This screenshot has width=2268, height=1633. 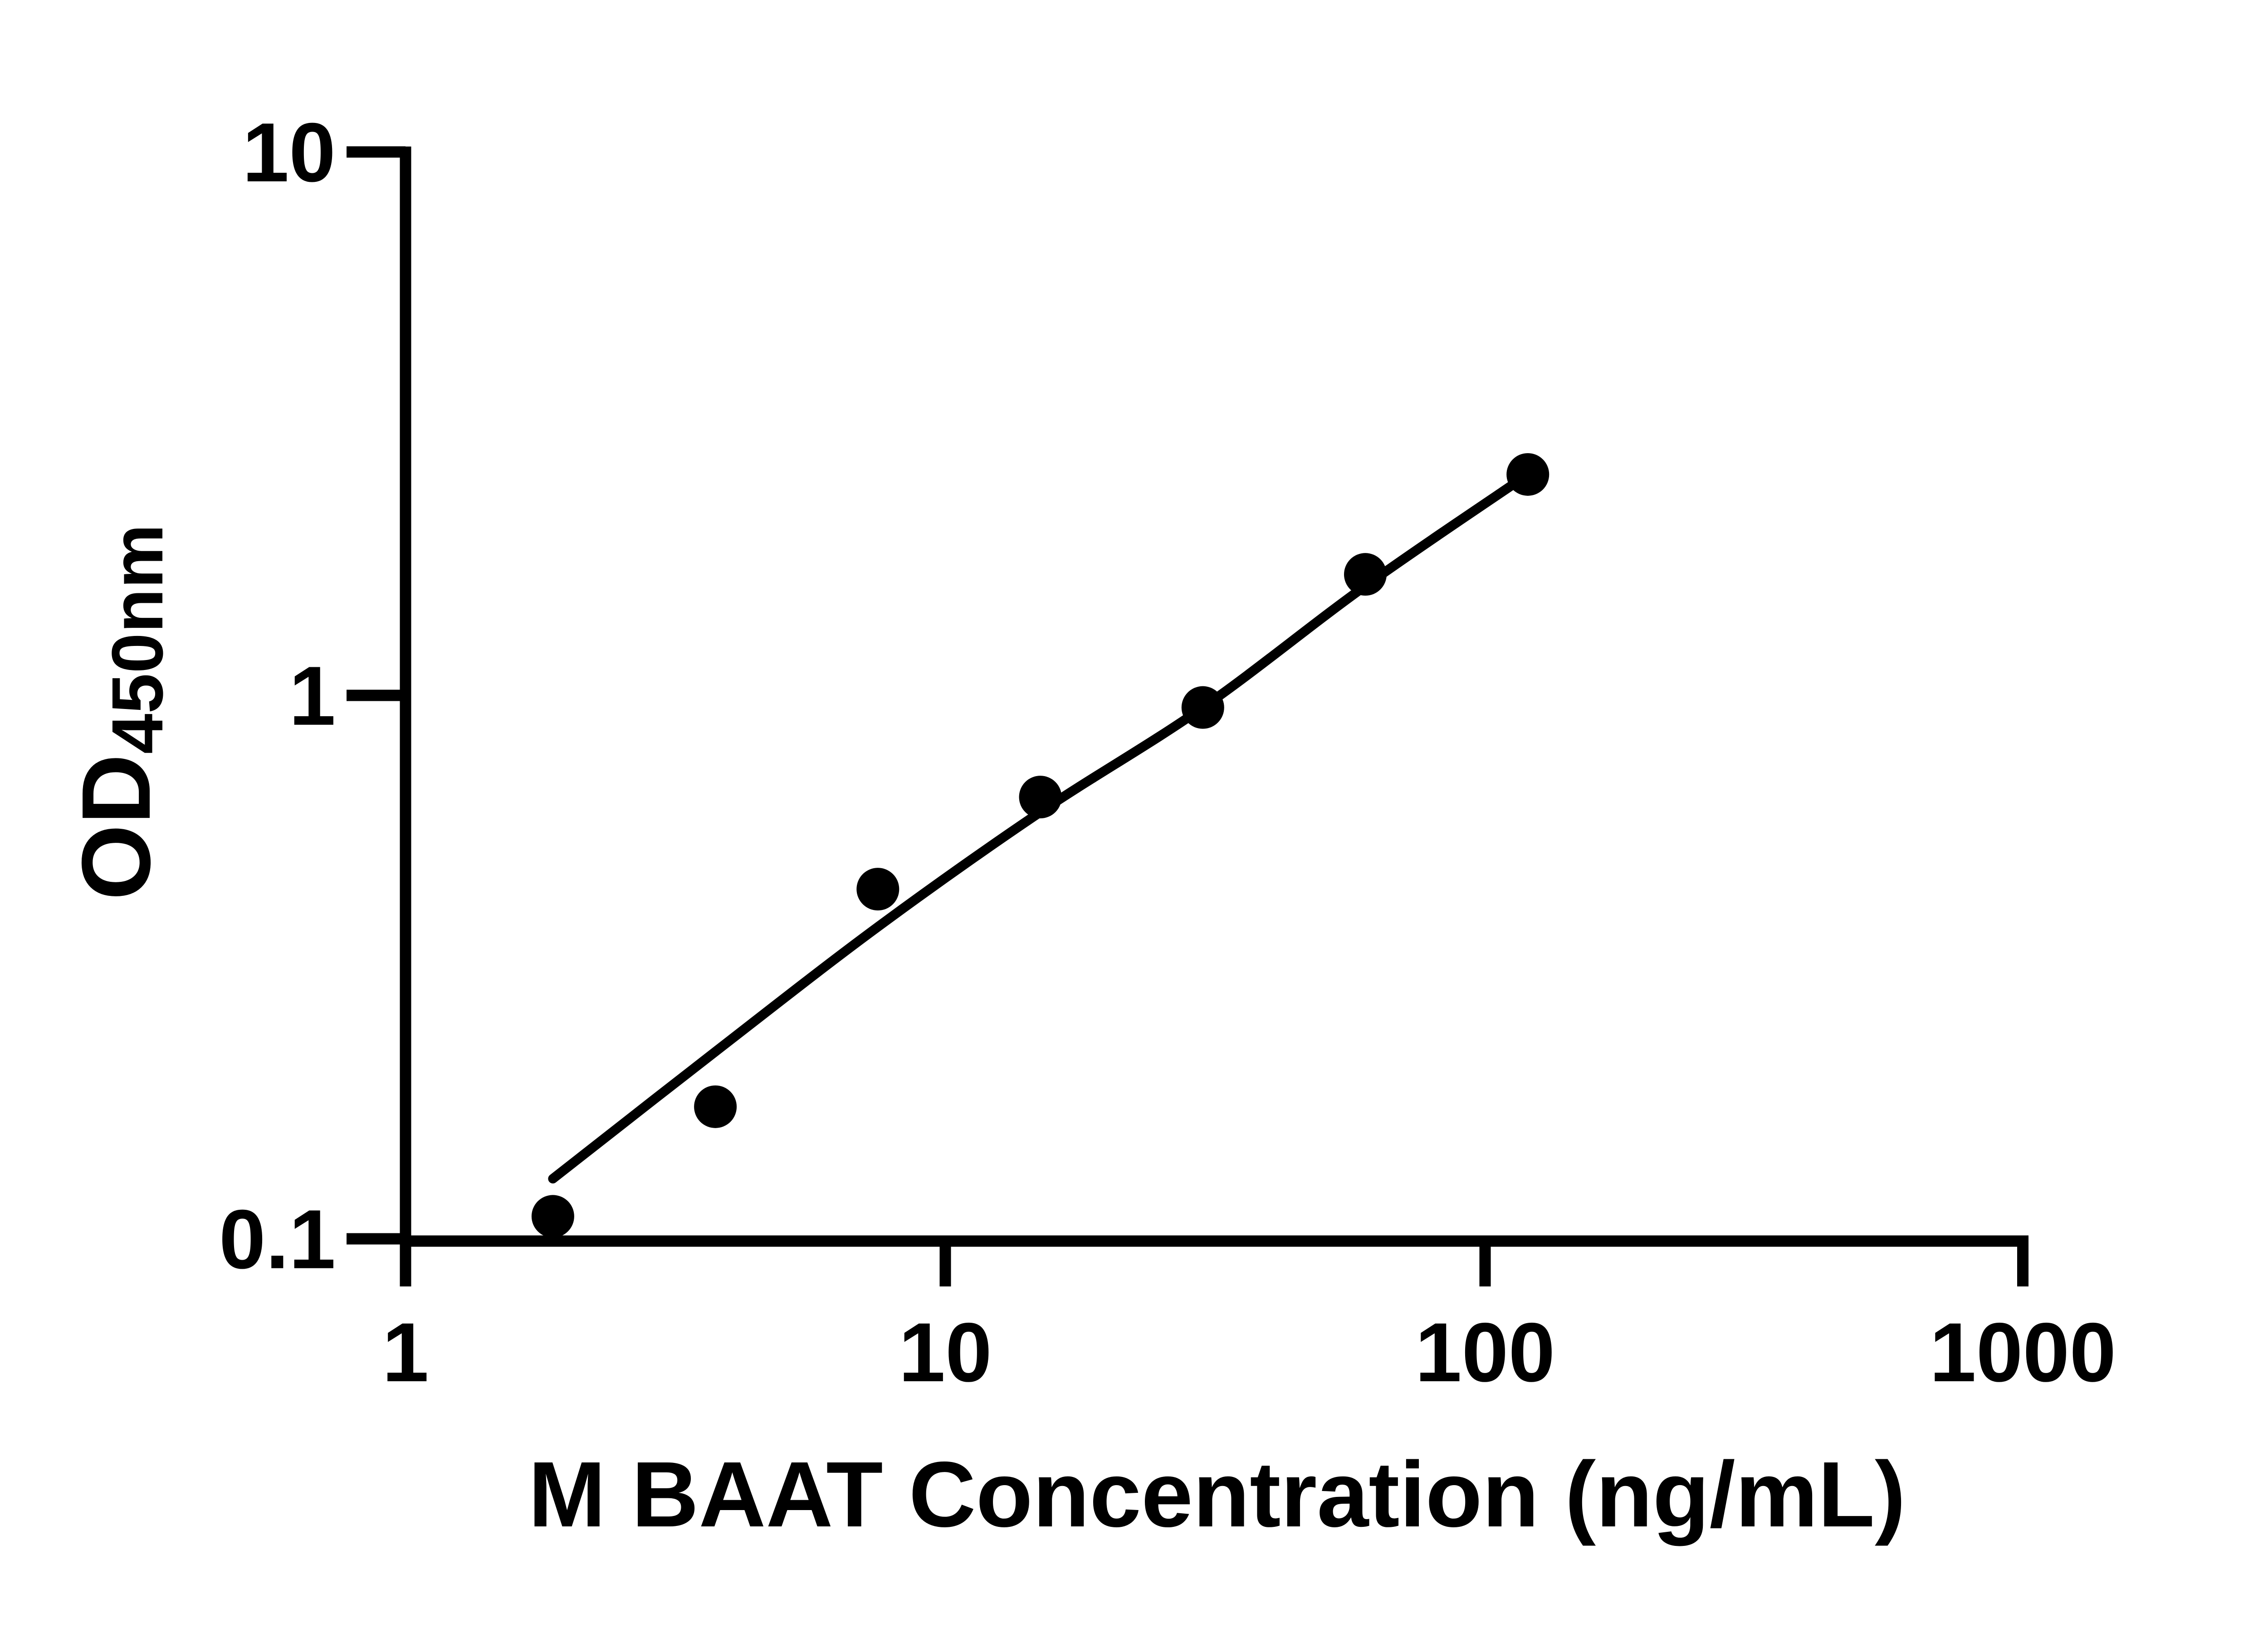 I want to click on y-tick-label: 1, so click(x=312, y=696).